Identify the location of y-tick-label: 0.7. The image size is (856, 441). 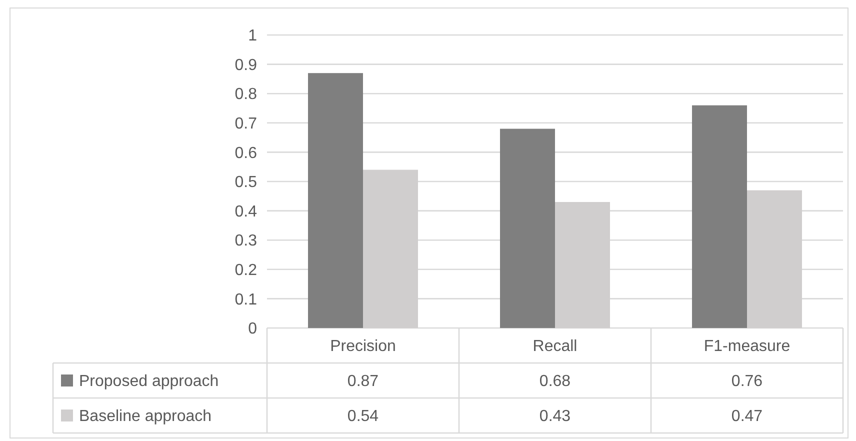
(246, 124).